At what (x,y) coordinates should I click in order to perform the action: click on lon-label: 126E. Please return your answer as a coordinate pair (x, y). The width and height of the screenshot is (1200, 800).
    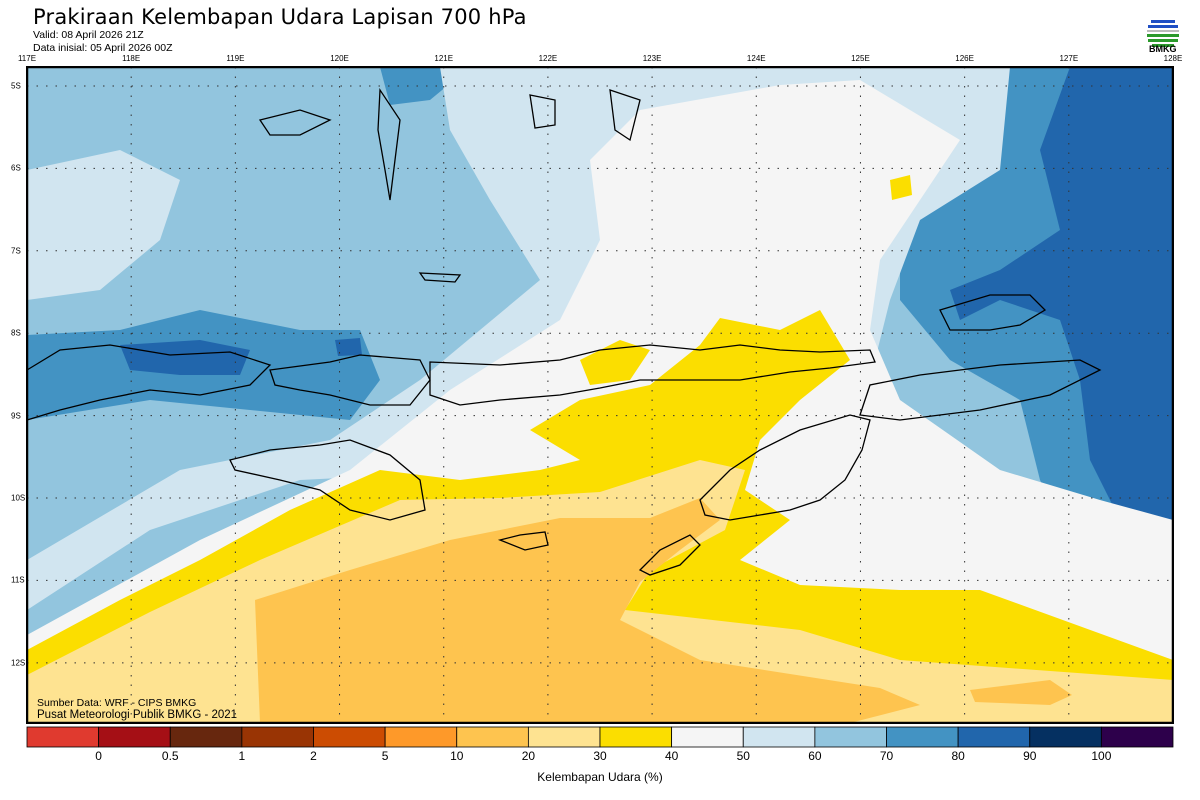
    Looking at the image, I should click on (964, 58).